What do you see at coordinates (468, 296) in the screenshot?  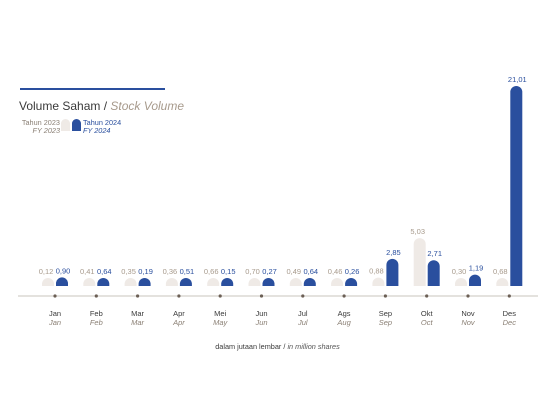 I see `tick-dot-nov` at bounding box center [468, 296].